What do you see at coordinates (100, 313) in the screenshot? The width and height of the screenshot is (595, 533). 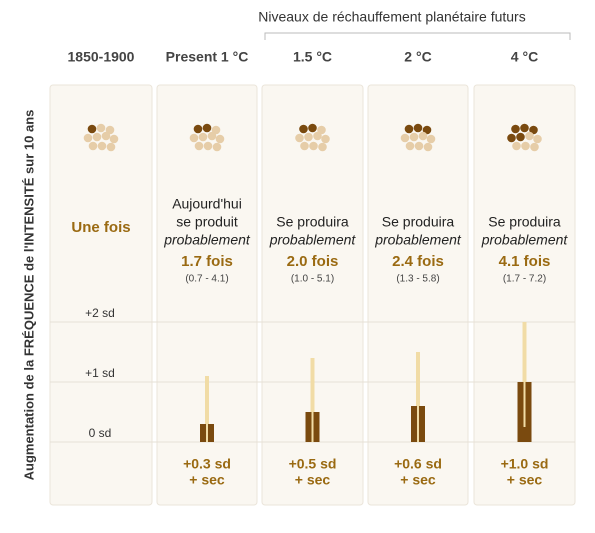 I see `y-tick-label: +2 sd` at bounding box center [100, 313].